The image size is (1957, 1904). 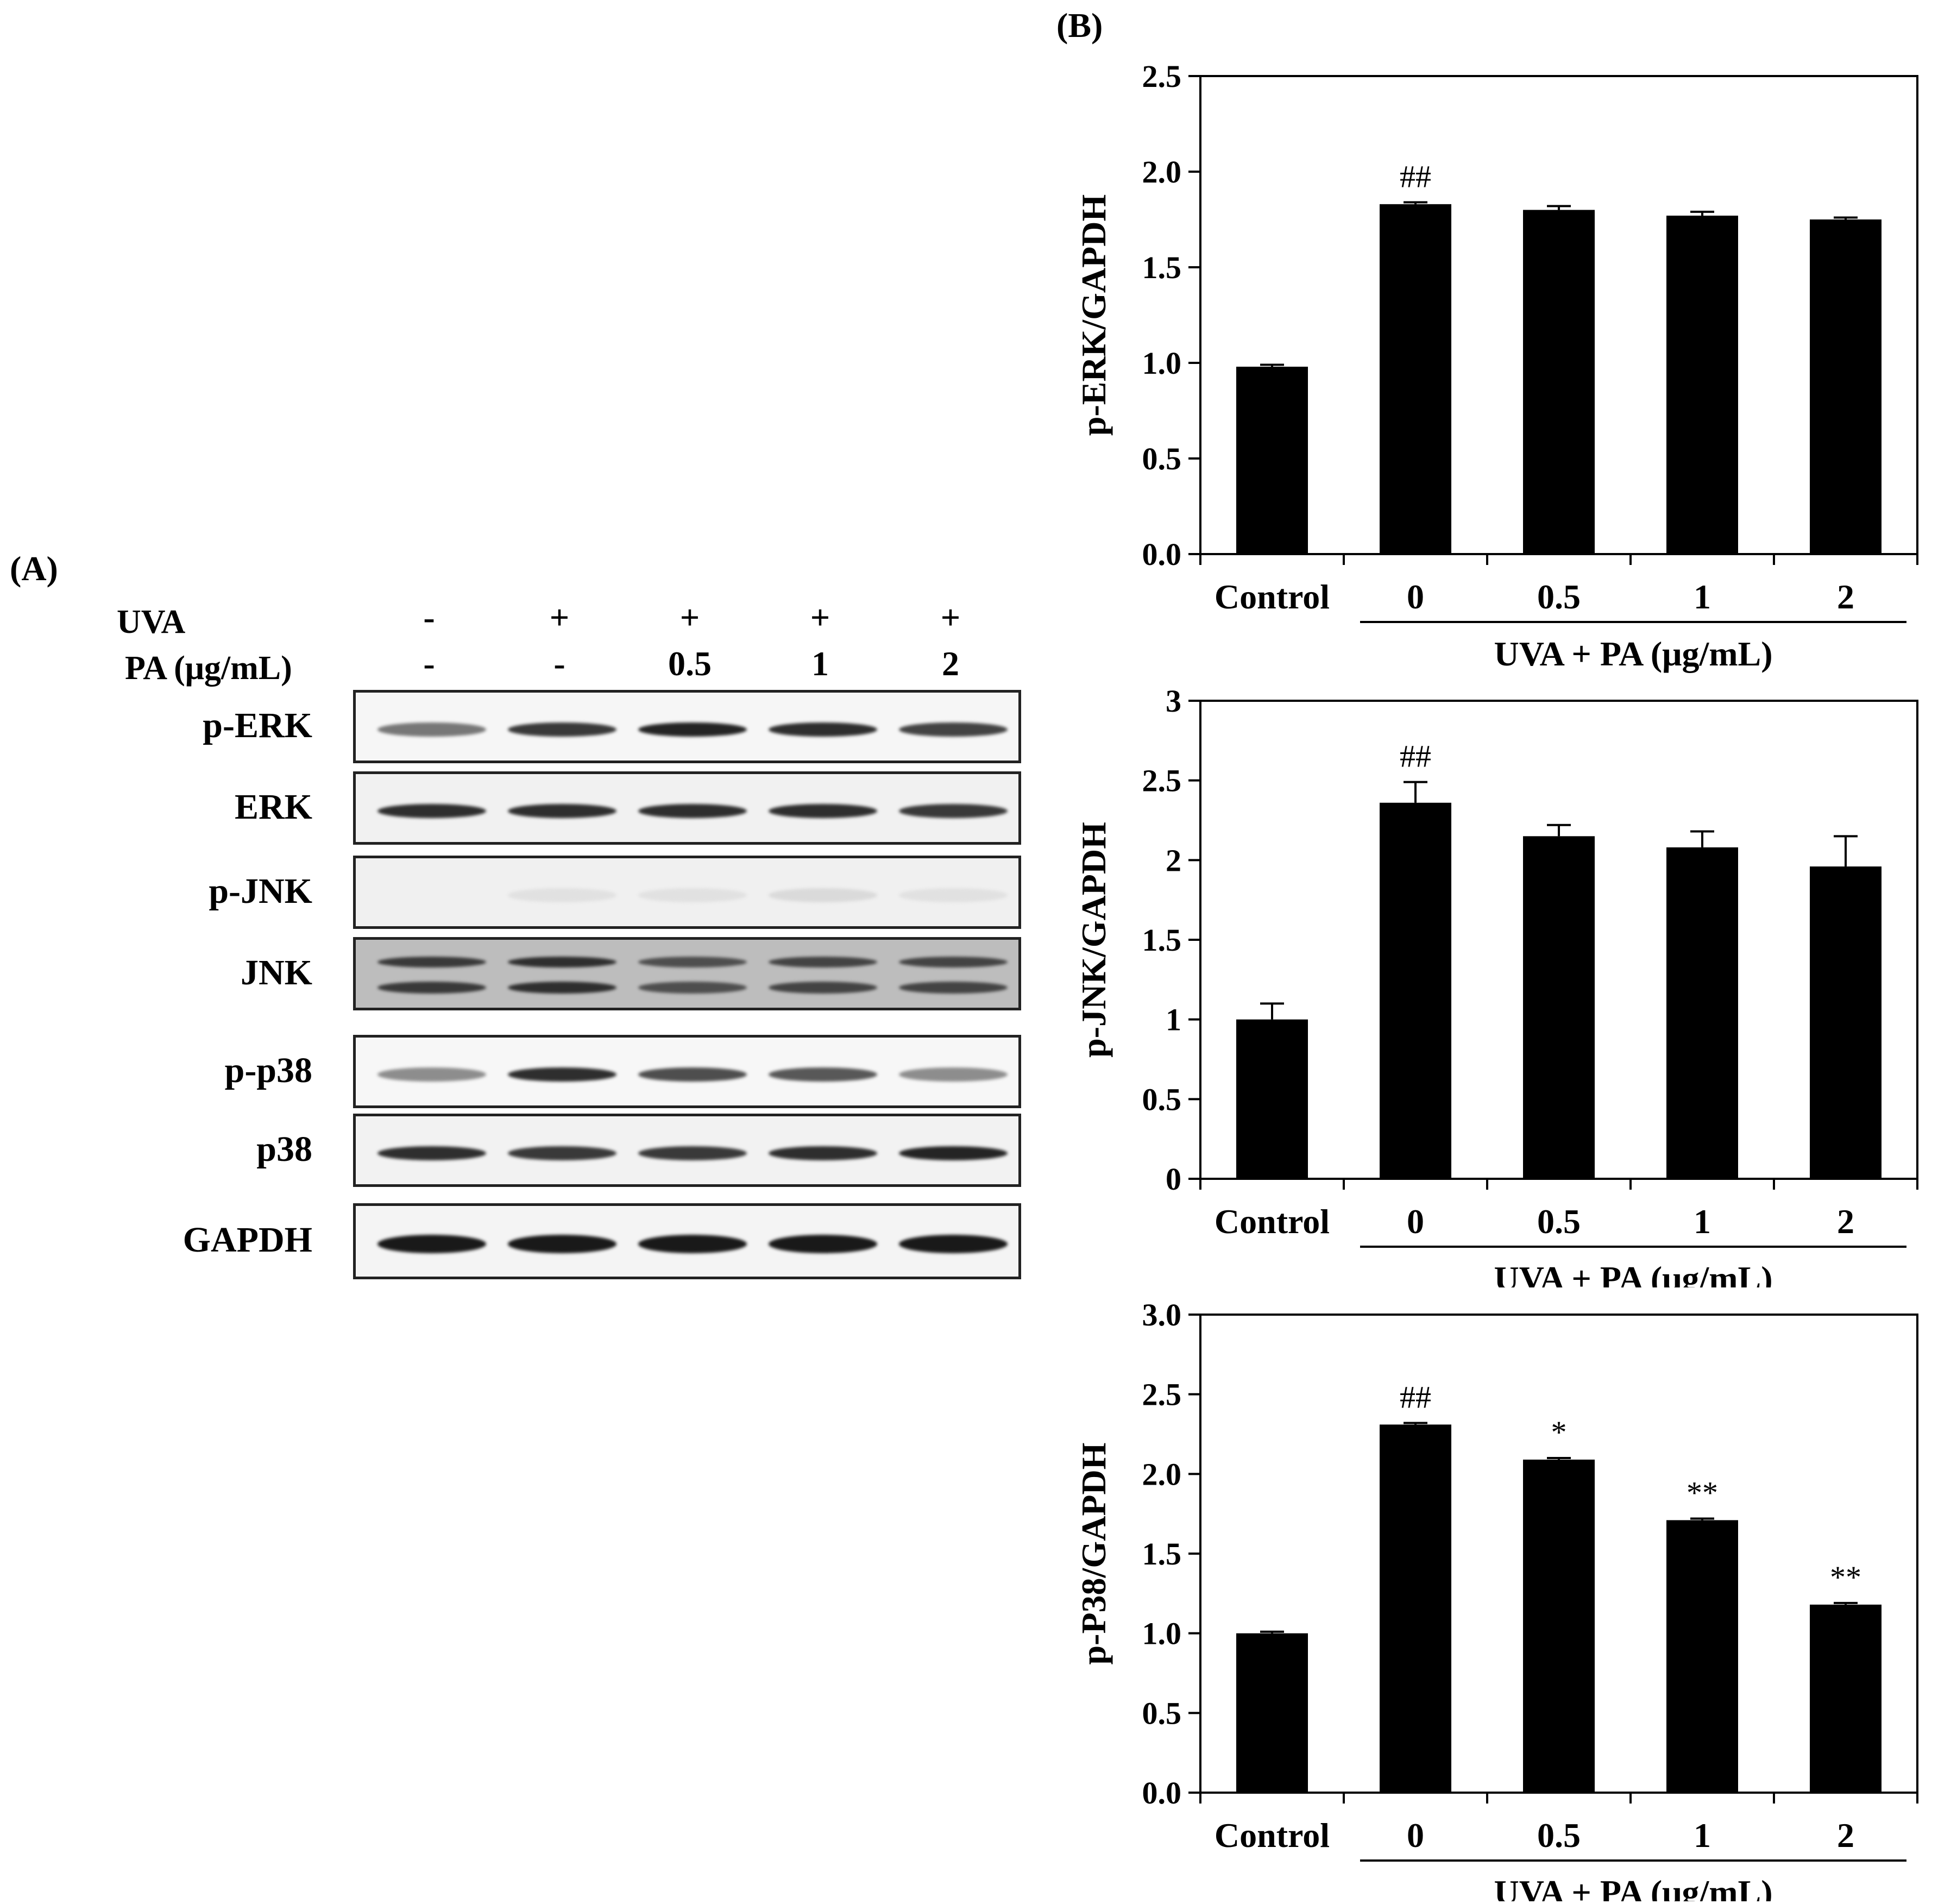 What do you see at coordinates (1173, 860) in the screenshot?
I see `y-tick-label: 2` at bounding box center [1173, 860].